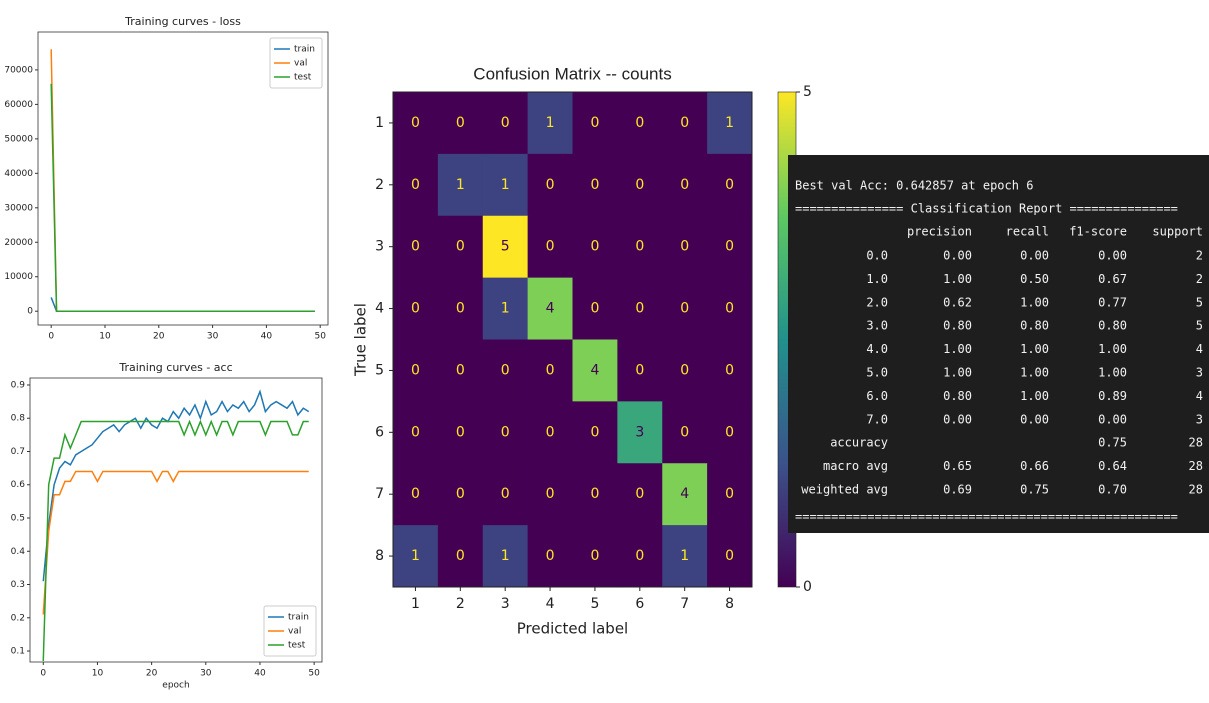  I want to click on column-header: precision, so click(939, 232).